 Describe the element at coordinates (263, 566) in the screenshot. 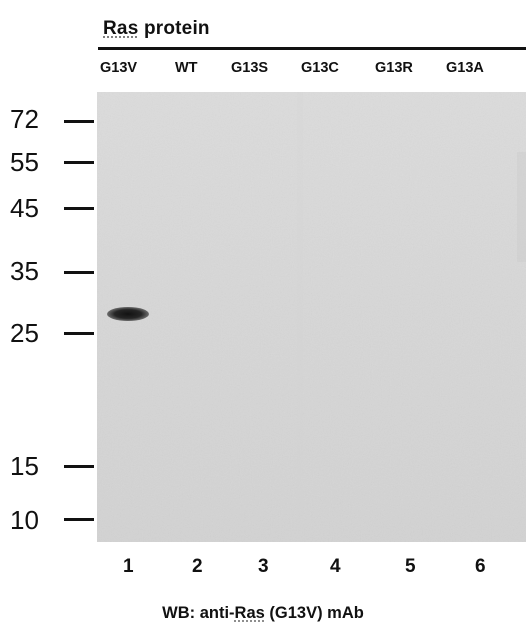

I see `lane-number-3: 3` at that location.